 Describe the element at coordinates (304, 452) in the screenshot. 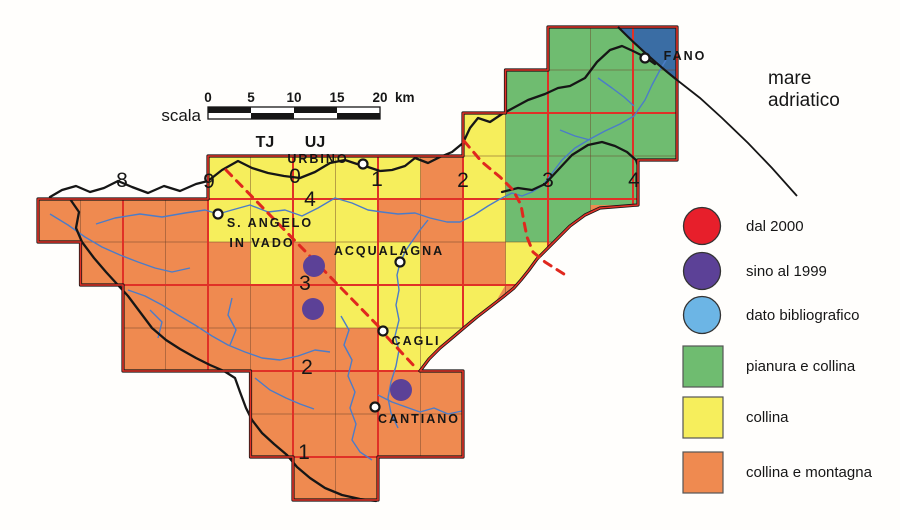

I see `northing-label-1: 1` at that location.